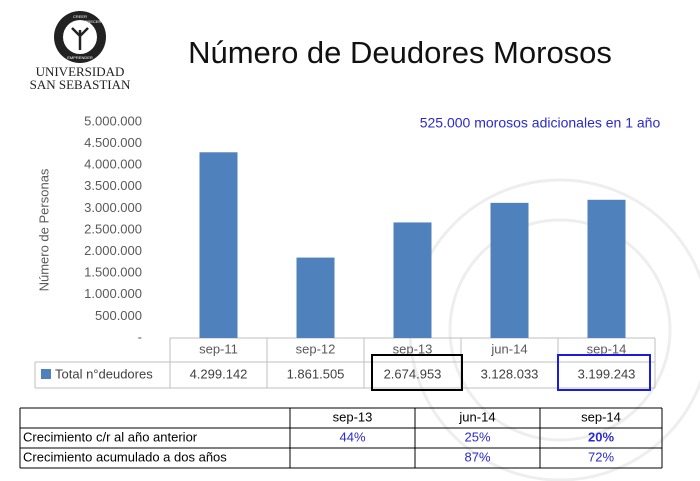  What do you see at coordinates (140, 336) in the screenshot?
I see `y-tick-label: -` at bounding box center [140, 336].